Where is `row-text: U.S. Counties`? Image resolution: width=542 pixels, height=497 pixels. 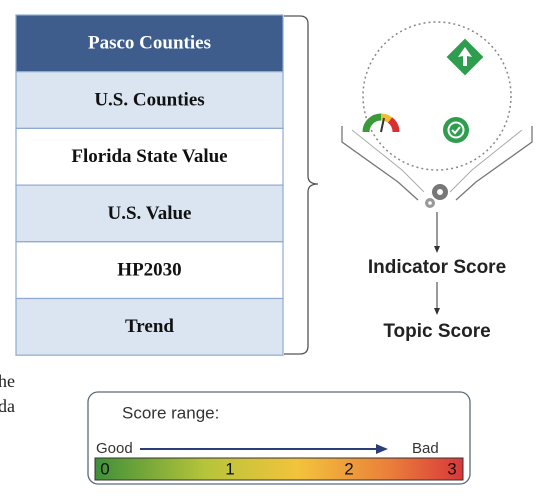 row-text: U.S. Counties is located at coordinates (149, 99).